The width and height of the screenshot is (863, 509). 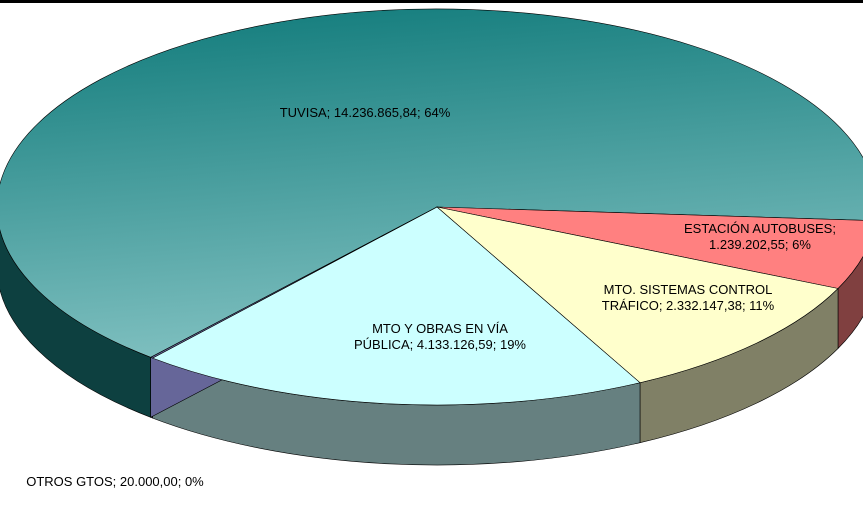 What do you see at coordinates (760, 236) in the screenshot?
I see `data-label: ESTACIÓN AUTOBUSES; 1.239.202,55; 6%` at bounding box center [760, 236].